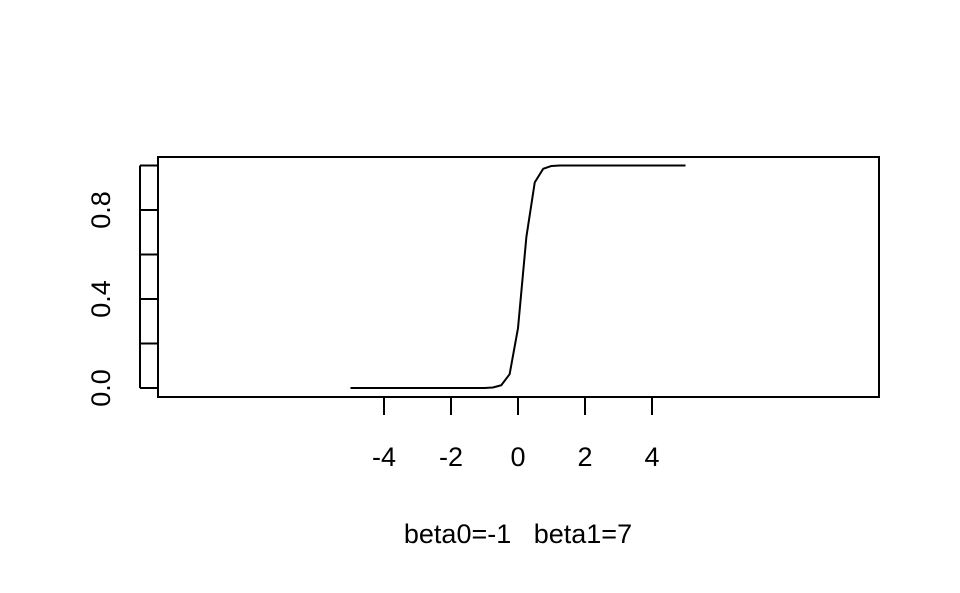 The image size is (960, 593). I want to click on y-axis: 0.0 0.4 0.8, so click(122, 285).